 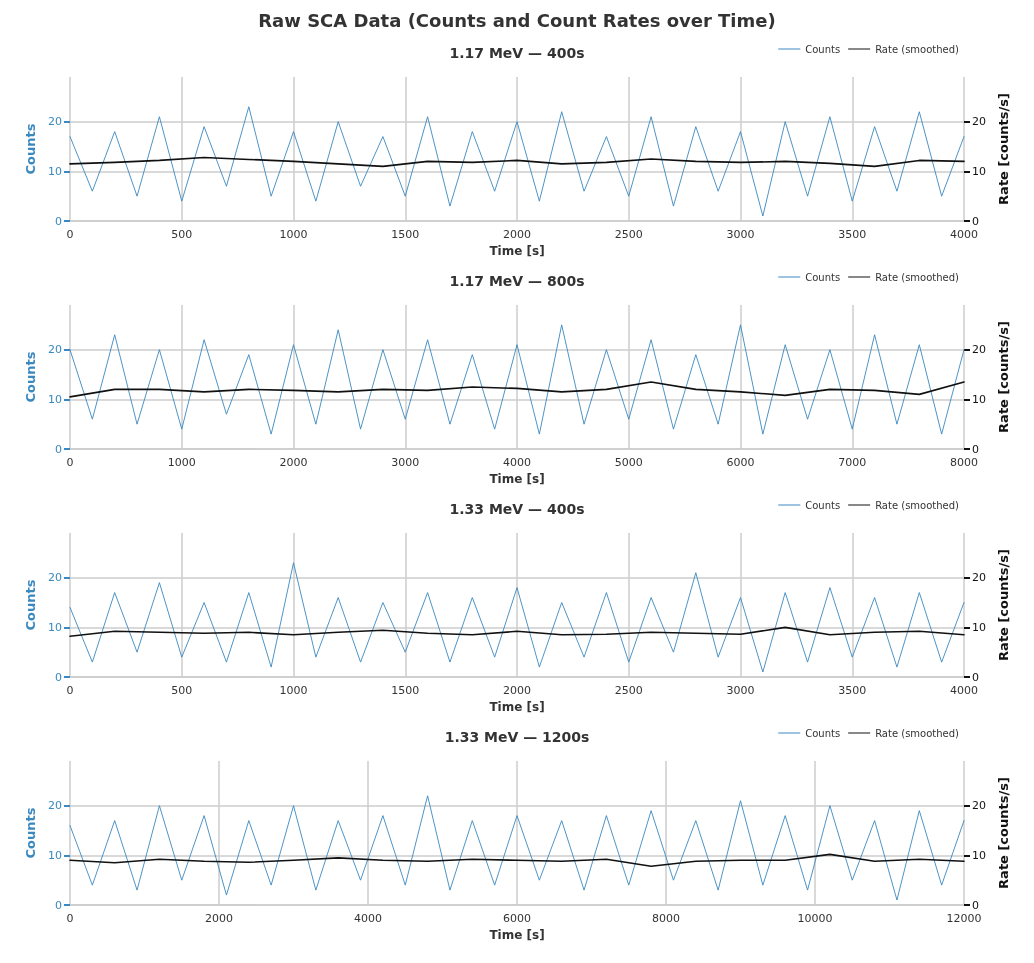 I want to click on chart-title: 1.17 MeV — 800s, so click(x=517, y=281).